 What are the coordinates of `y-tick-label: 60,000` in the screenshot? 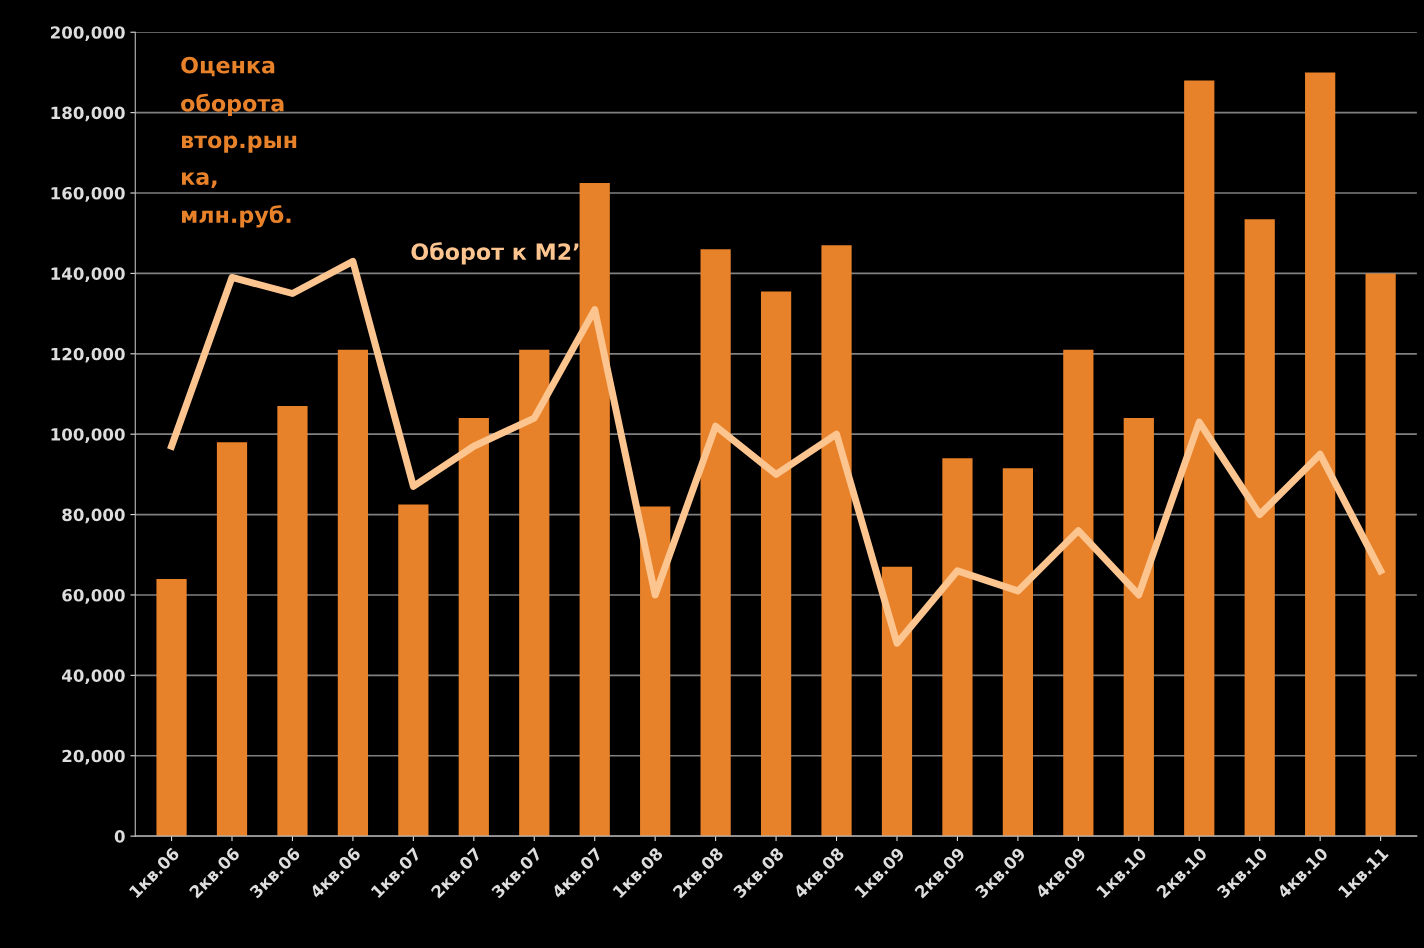 It's located at (93, 596).